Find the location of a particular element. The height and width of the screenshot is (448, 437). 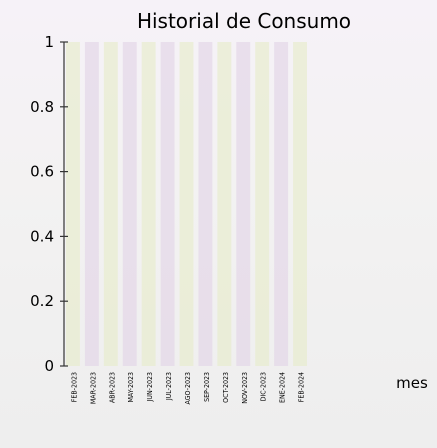

x-tick-label: OCT-2023 is located at coordinates (226, 387).